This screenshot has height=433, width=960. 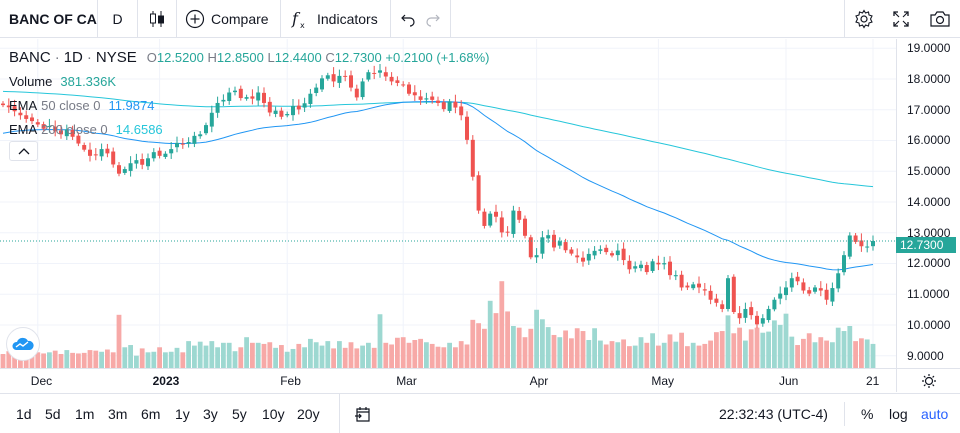 I want to click on log-scale-button: log, so click(x=898, y=414).